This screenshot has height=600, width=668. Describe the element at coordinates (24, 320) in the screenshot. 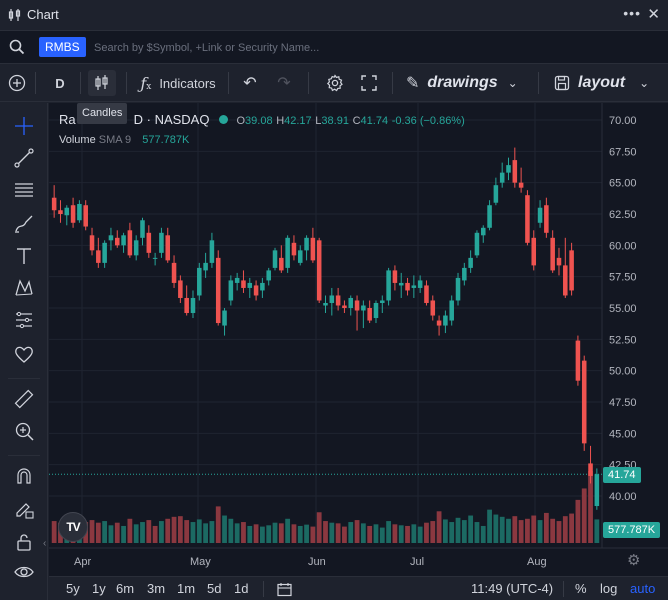

I see `measure-lines-tool` at that location.